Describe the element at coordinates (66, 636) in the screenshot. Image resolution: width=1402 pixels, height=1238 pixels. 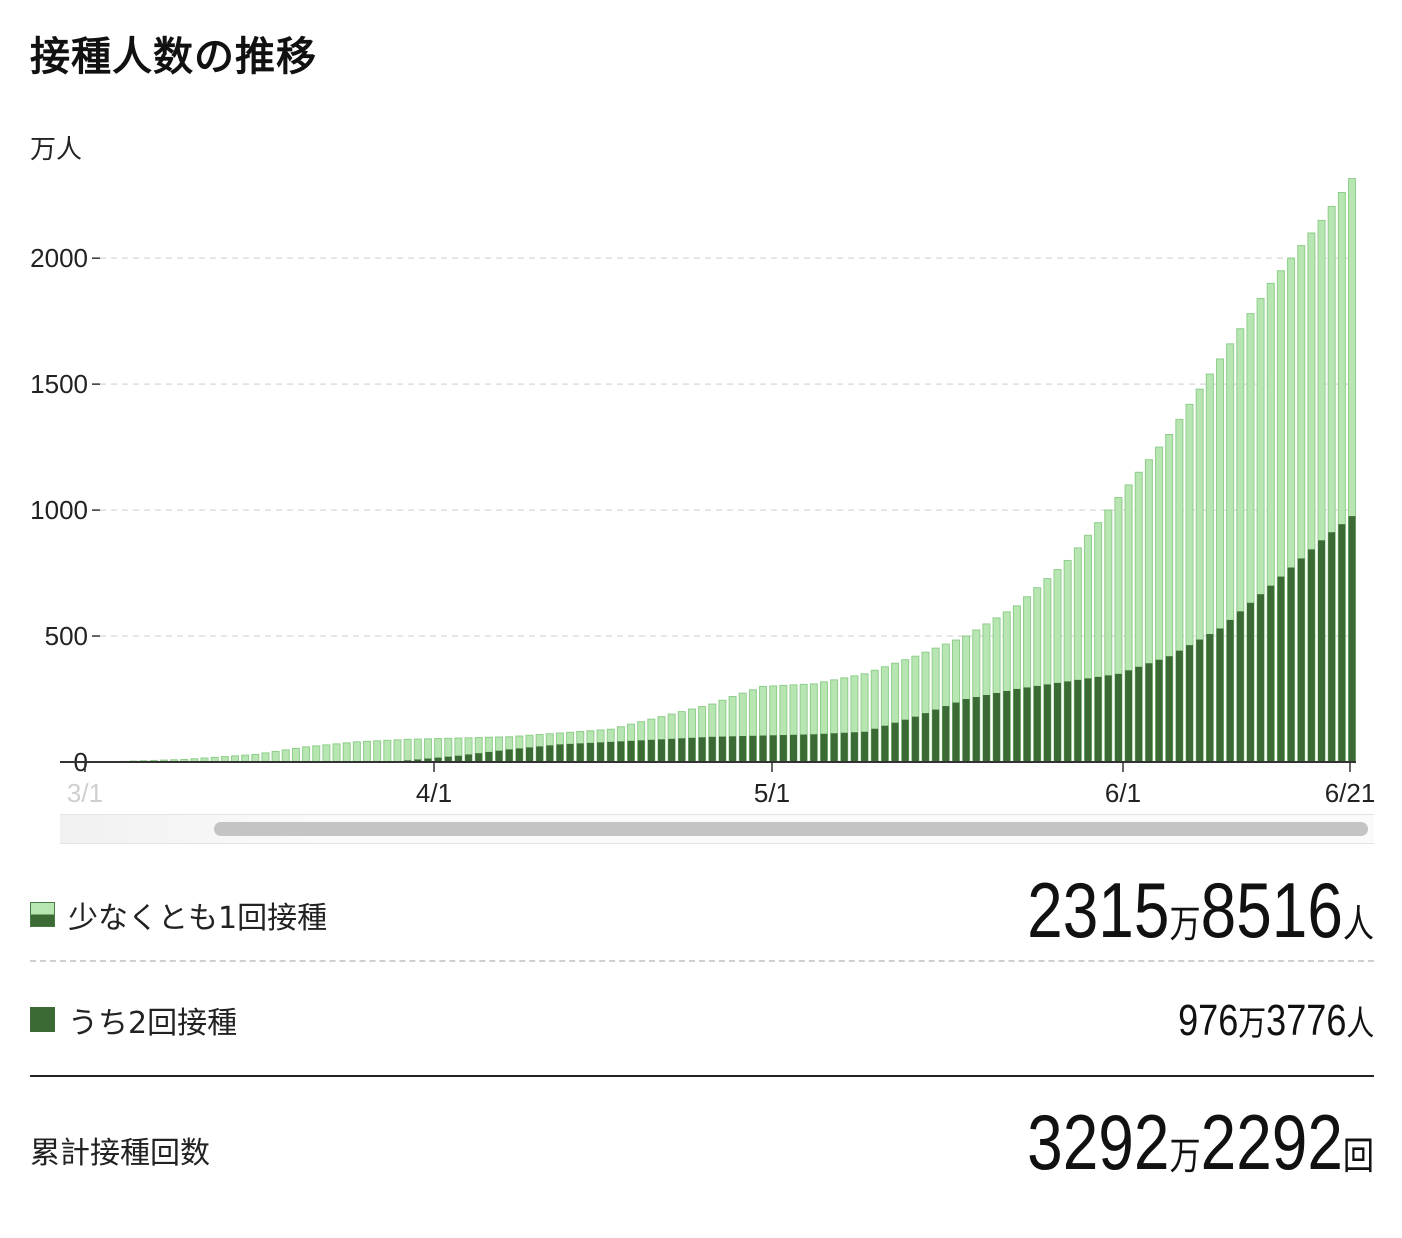
I see `y-tick-label: 500` at that location.